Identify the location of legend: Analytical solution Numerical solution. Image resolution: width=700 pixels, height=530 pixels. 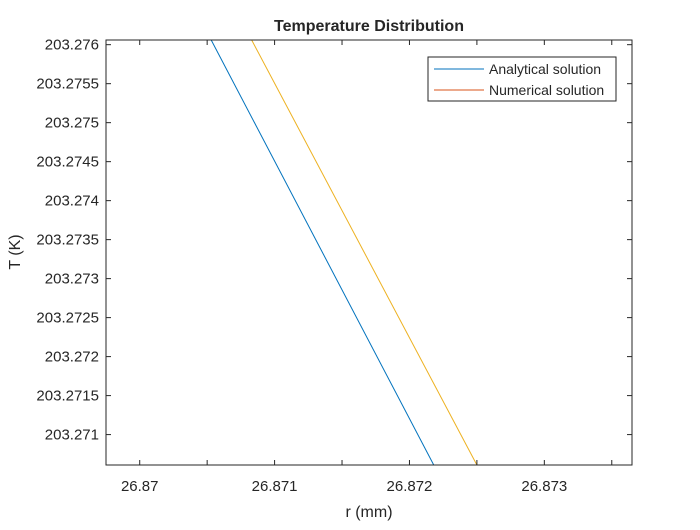
(522, 79).